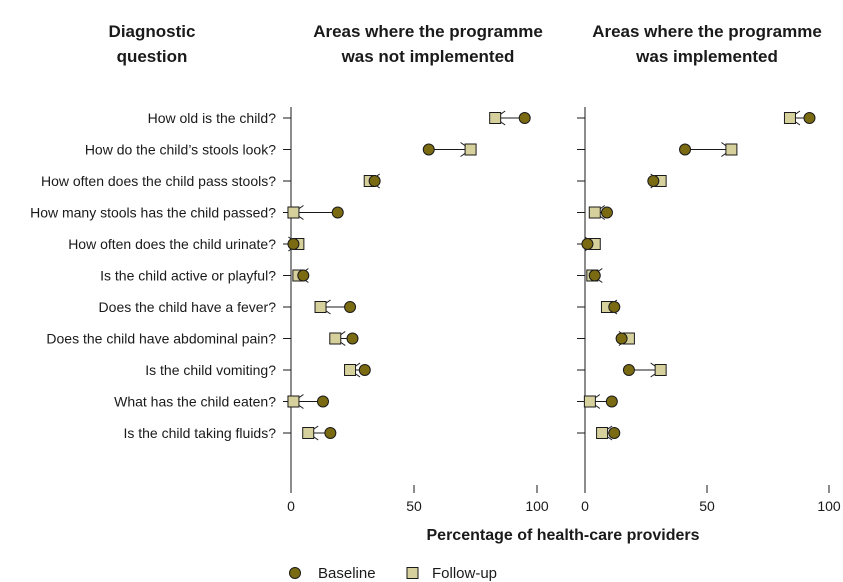  I want to click on header-question: Diagnostic question, so click(152, 44).